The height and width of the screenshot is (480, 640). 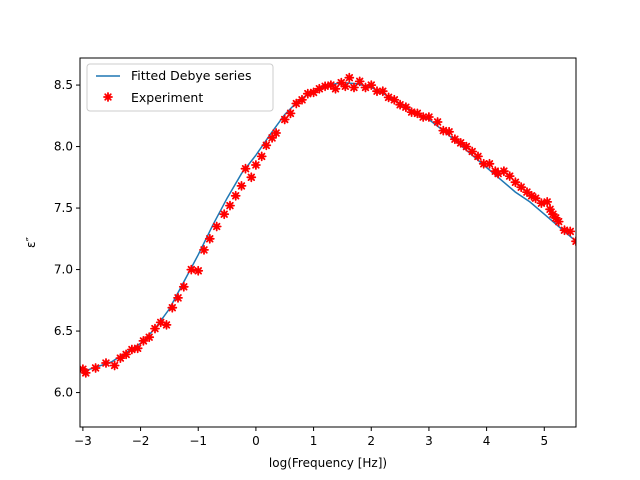 I want to click on x-tick-label: −2, so click(x=141, y=441).